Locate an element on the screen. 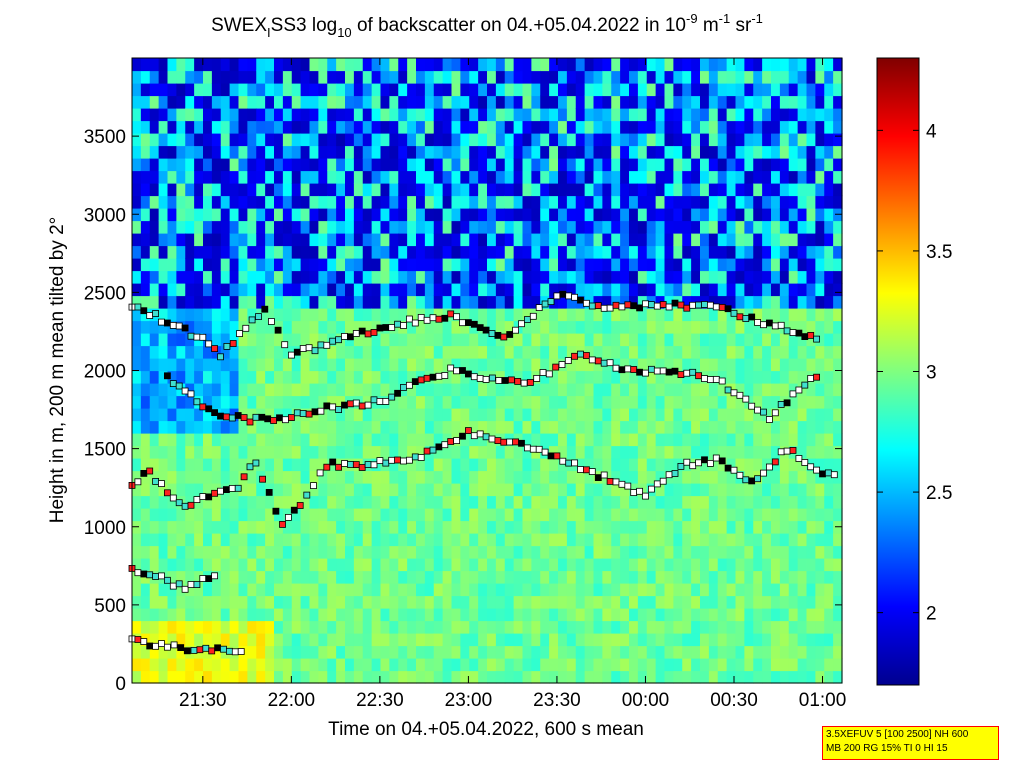 The image size is (1023, 767). y-tick-label: 2500 is located at coordinates (105, 293).